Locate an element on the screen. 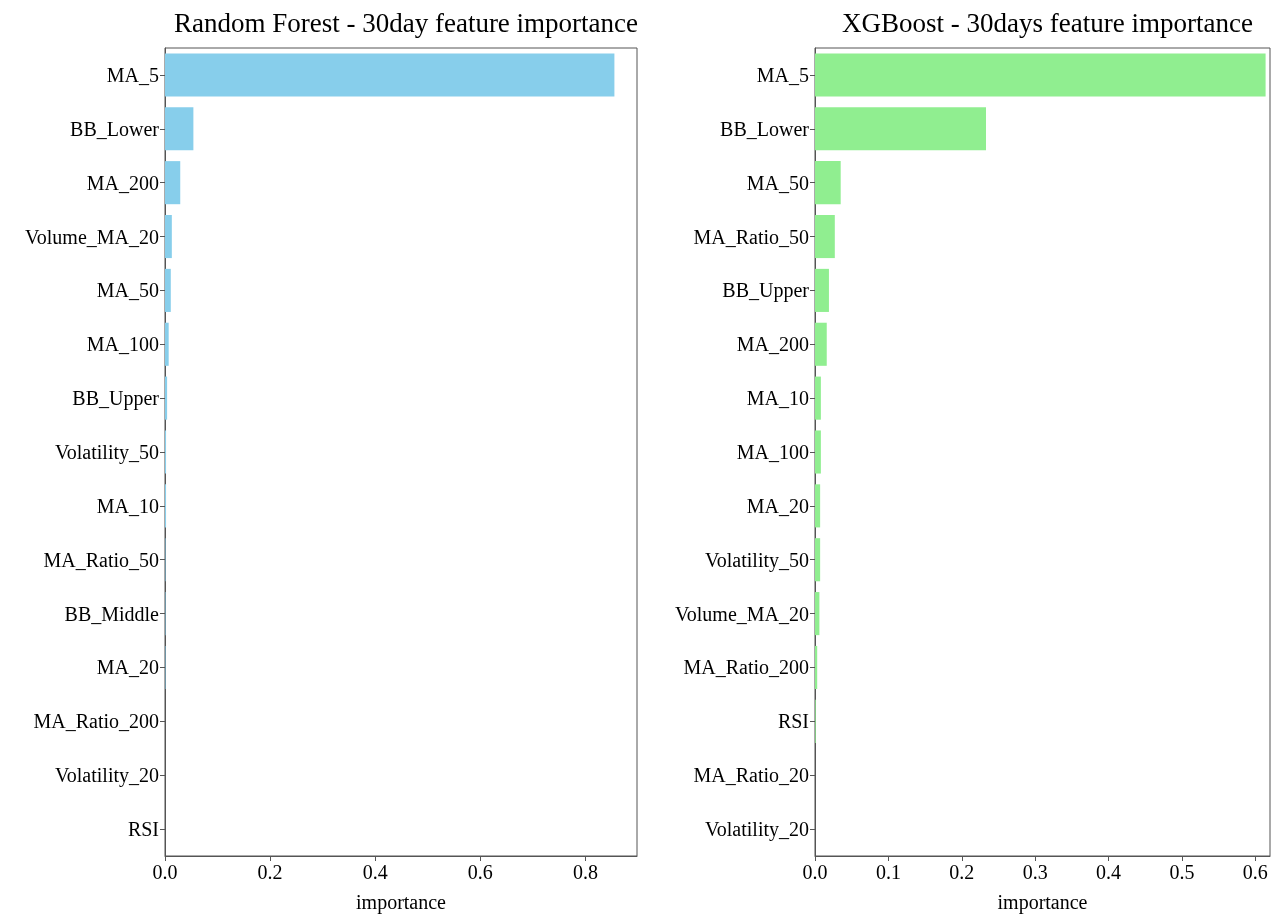 This screenshot has width=1284, height=917. chart-title: Random Forest - 30day feature importance is located at coordinates (406, 22).